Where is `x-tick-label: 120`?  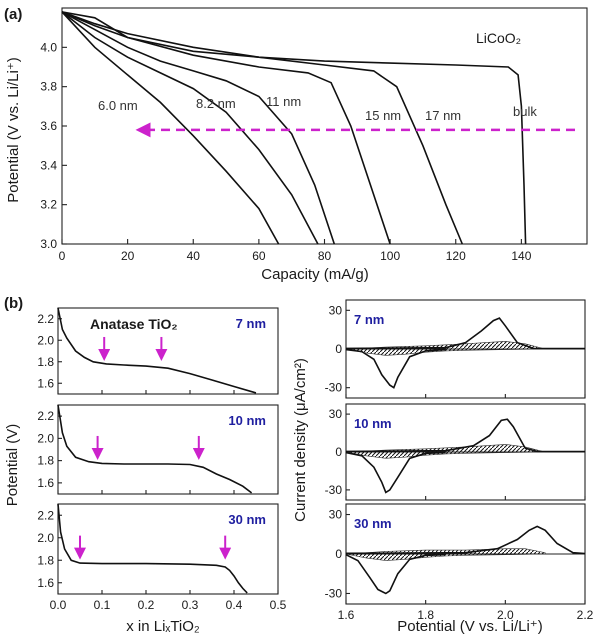 x-tick-label: 120 is located at coordinates (456, 256).